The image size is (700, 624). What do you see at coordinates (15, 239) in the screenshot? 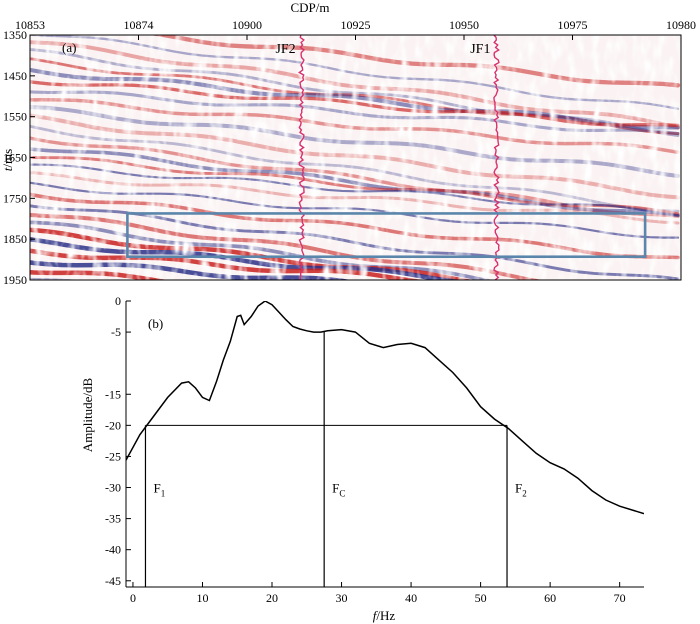
I see `seismic-y-tick-label: 1850` at bounding box center [15, 239].